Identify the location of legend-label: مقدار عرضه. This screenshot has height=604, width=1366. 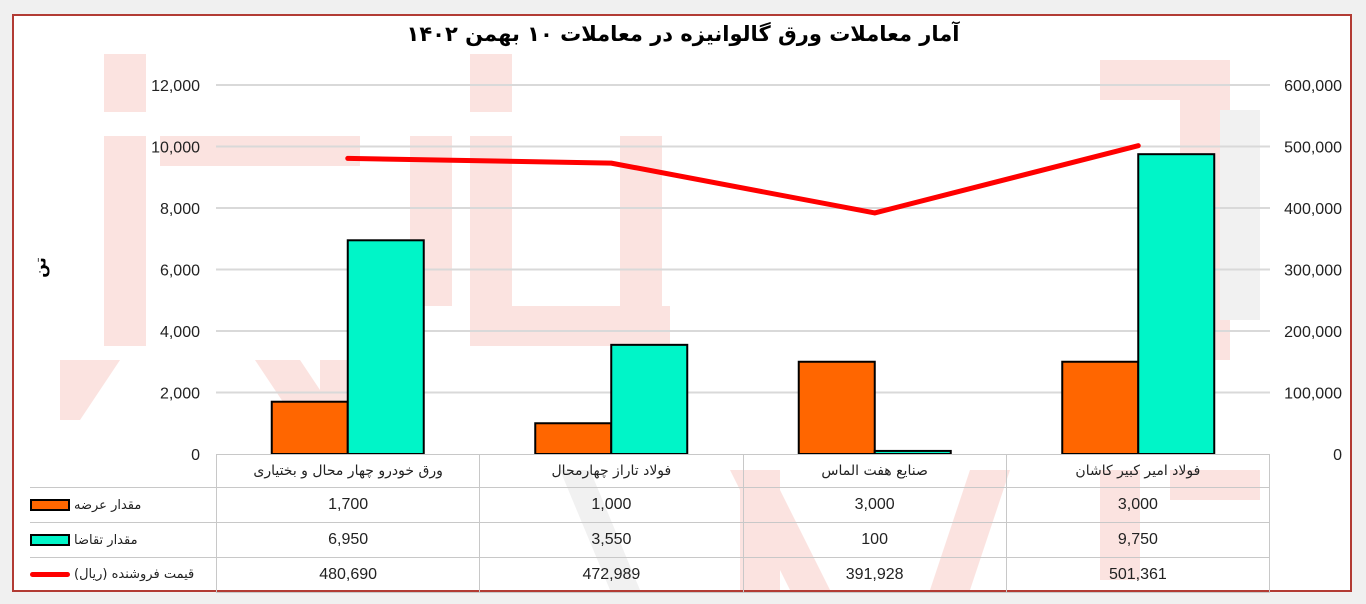
(108, 505).